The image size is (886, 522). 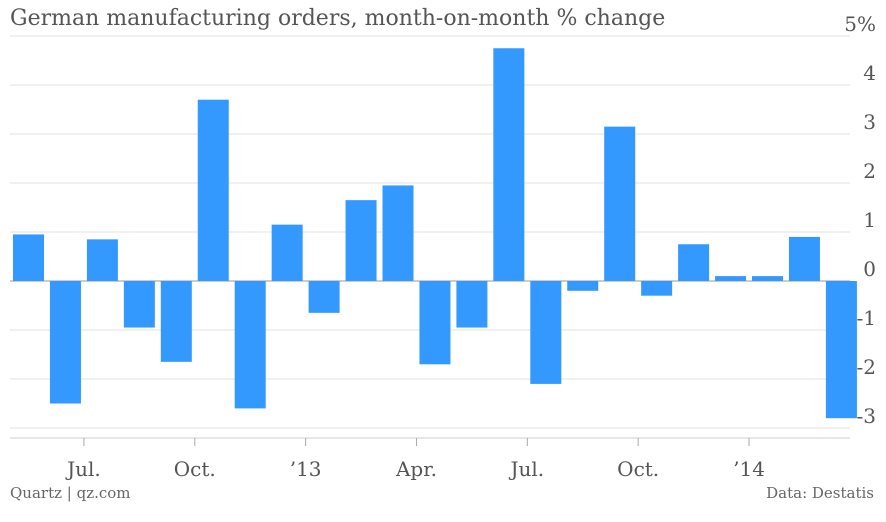 I want to click on x-axis-ticks: Jul. Oct. ’13 Apr. Jul. Oct. ’14, so click(x=415, y=459).